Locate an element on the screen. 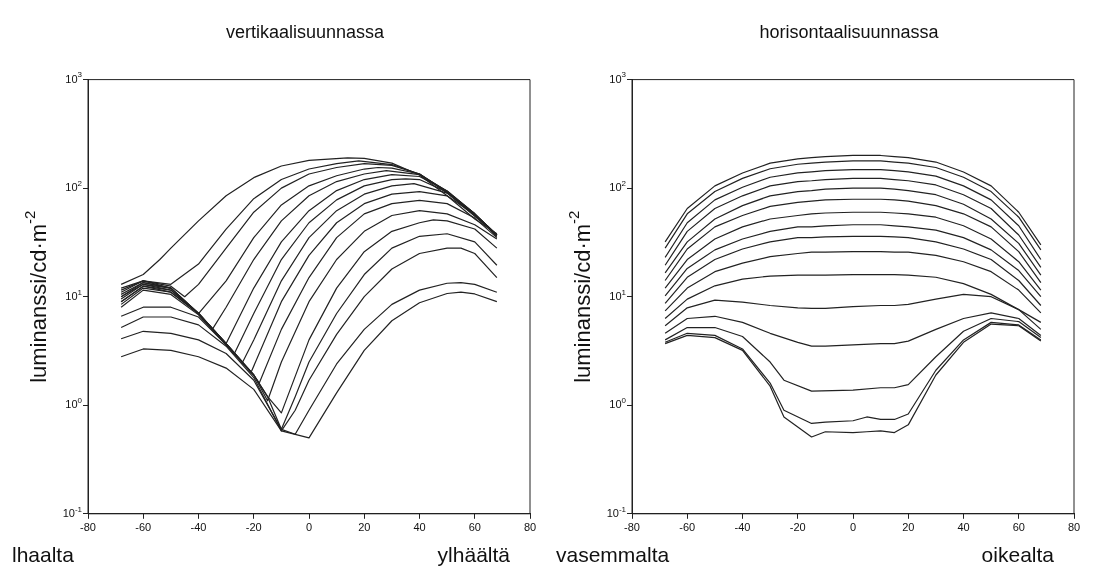 The height and width of the screenshot is (576, 1097). chart-title: vertikaalisuunnassa is located at coordinates (305, 31).